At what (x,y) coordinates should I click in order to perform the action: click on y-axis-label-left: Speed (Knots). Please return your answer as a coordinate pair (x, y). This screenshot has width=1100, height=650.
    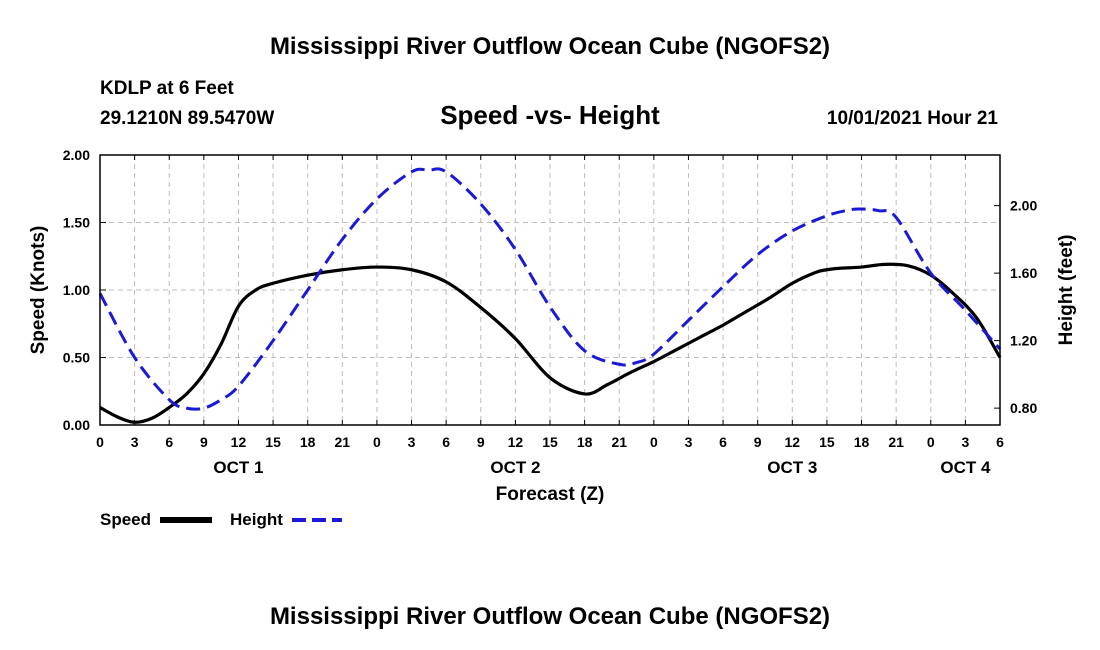
    Looking at the image, I should click on (38, 290).